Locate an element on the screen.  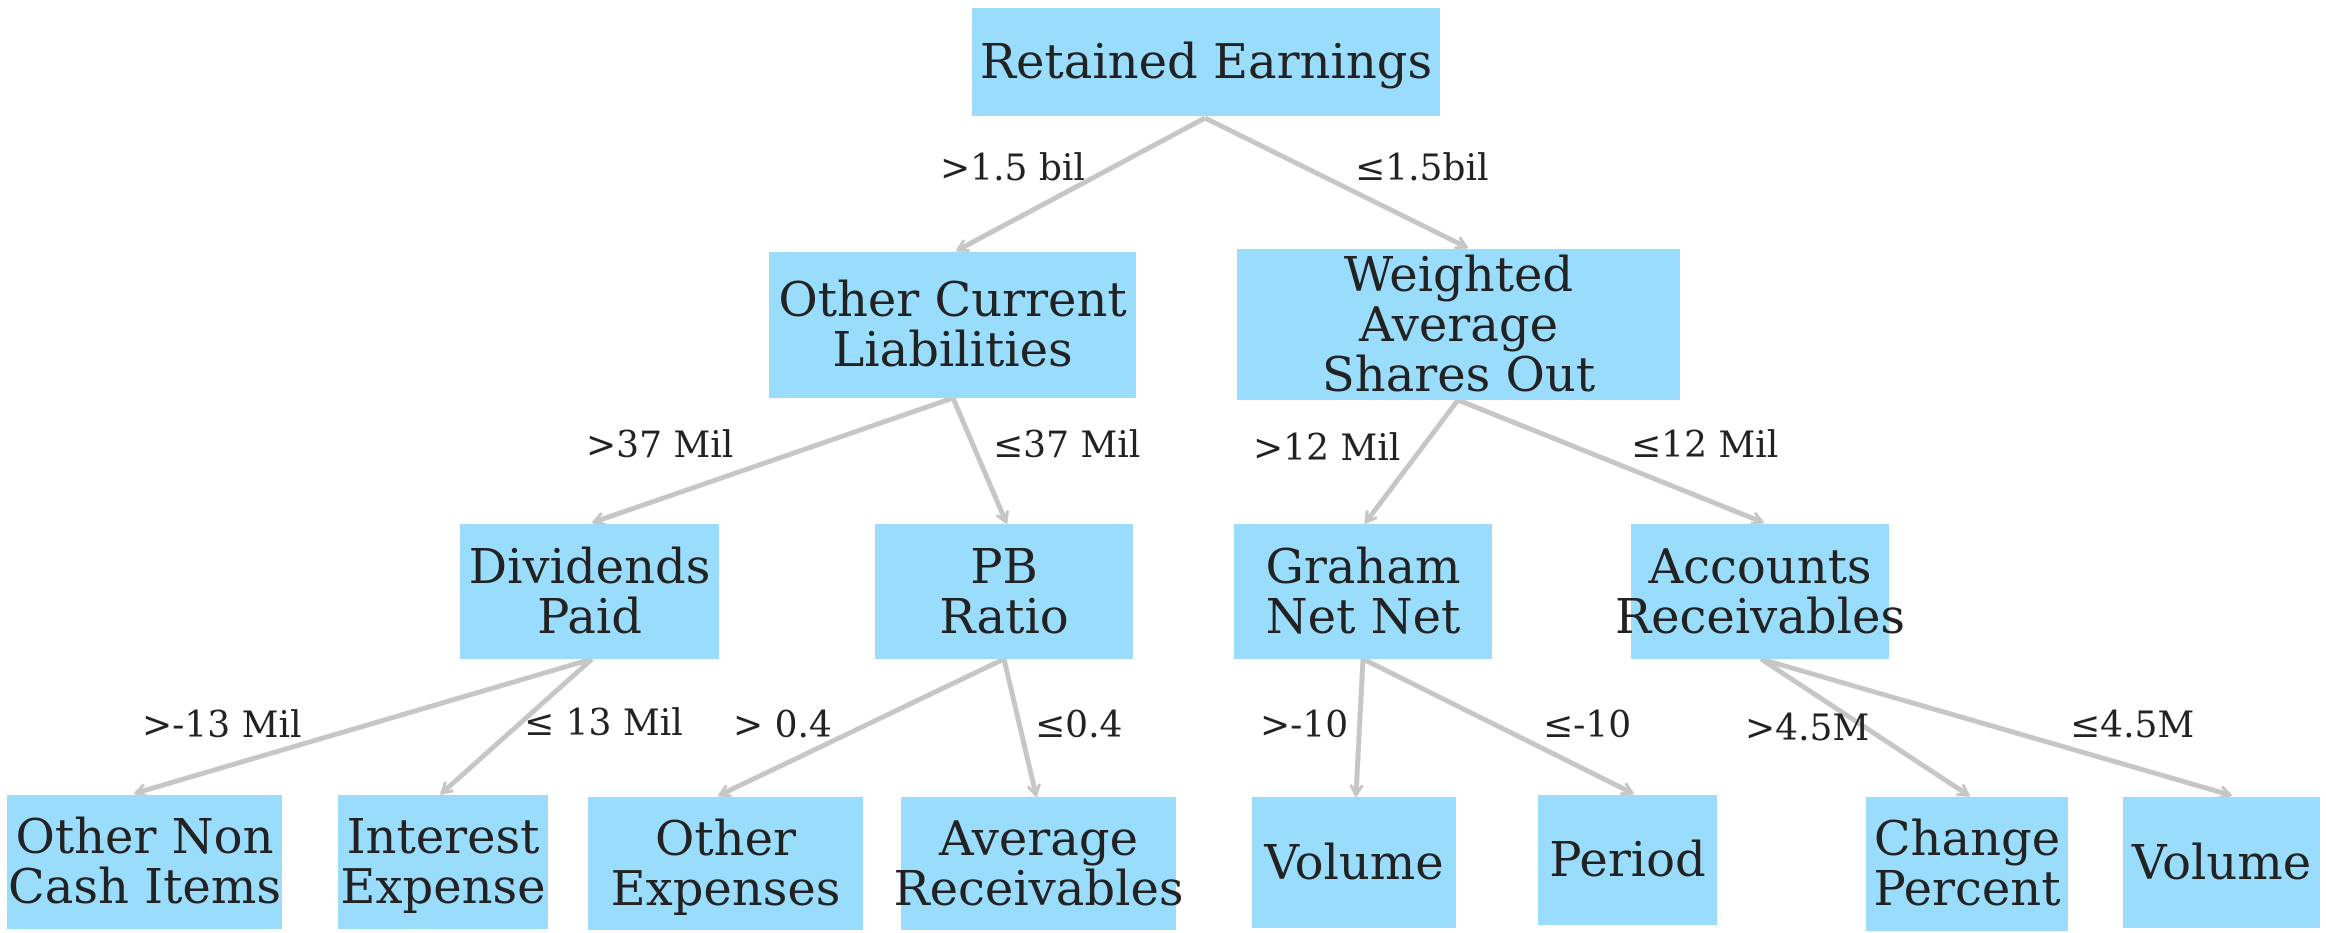
node-average-receivables: Average Receivables is located at coordinates (1038, 863).